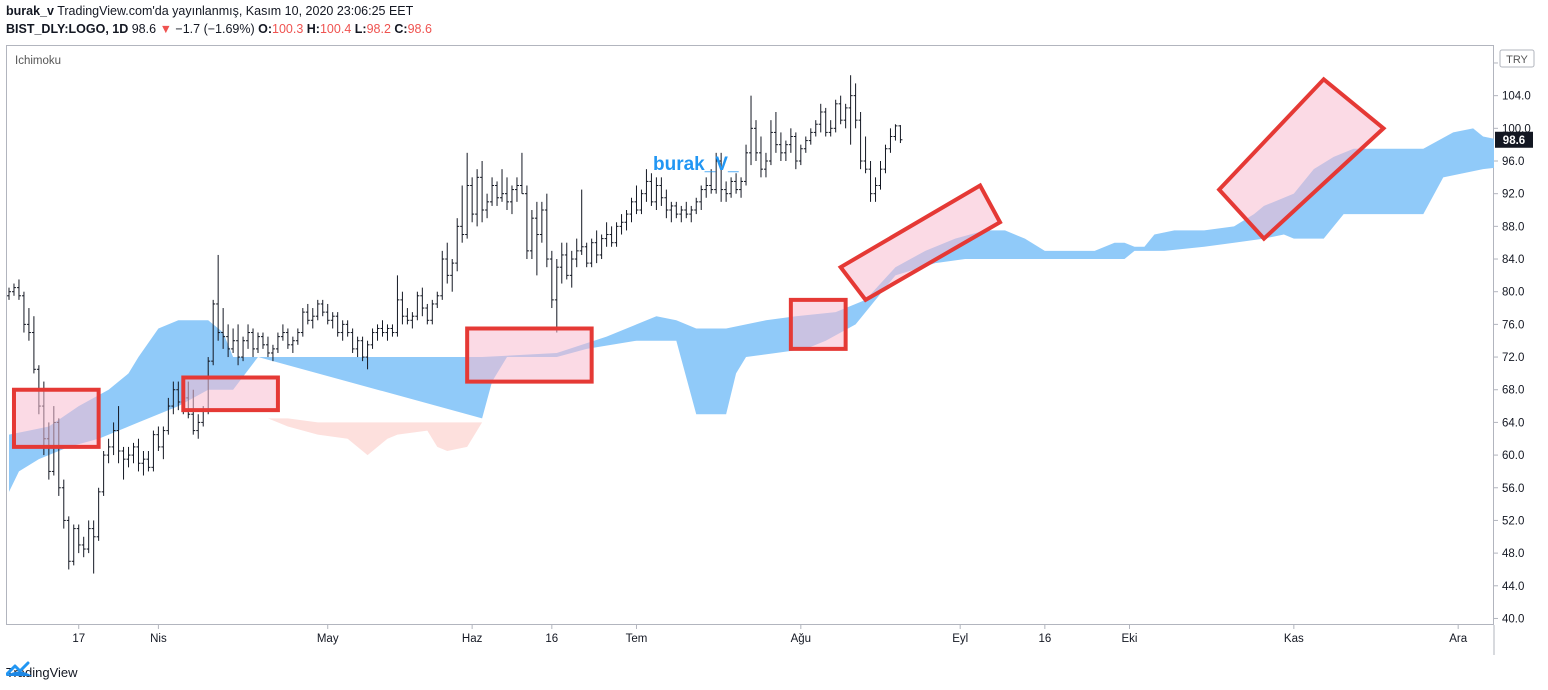 The height and width of the screenshot is (690, 1548). What do you see at coordinates (288, 29) in the screenshot?
I see `open-value: 100.3` at bounding box center [288, 29].